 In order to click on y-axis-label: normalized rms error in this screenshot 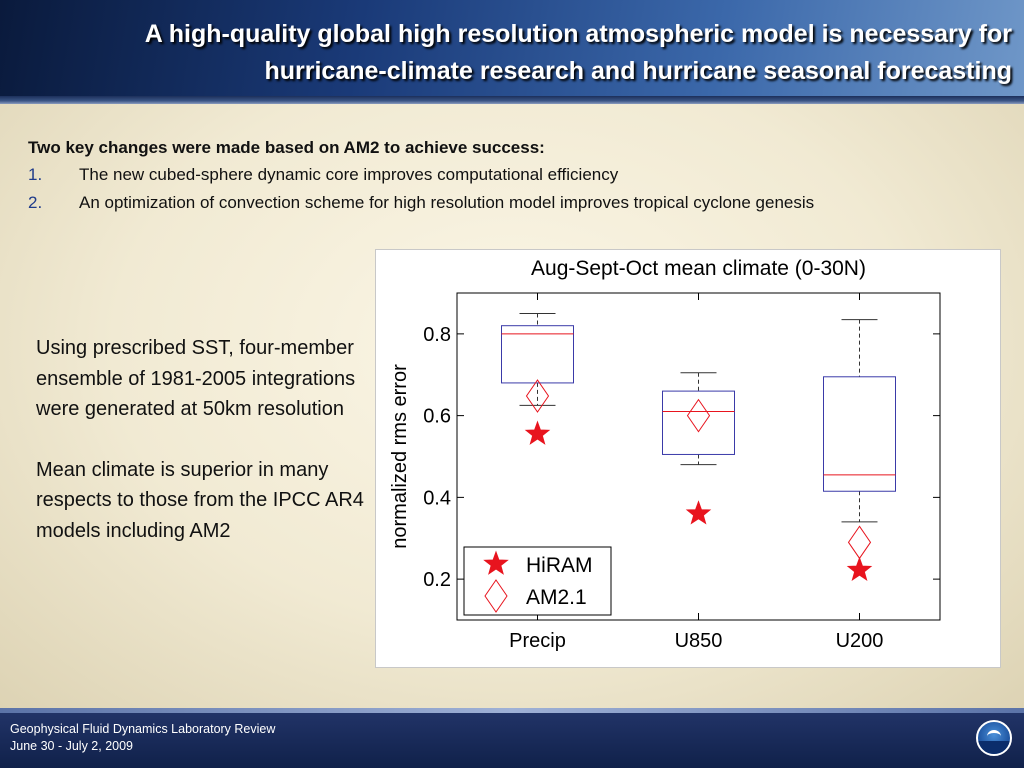, I will do `click(400, 456)`.